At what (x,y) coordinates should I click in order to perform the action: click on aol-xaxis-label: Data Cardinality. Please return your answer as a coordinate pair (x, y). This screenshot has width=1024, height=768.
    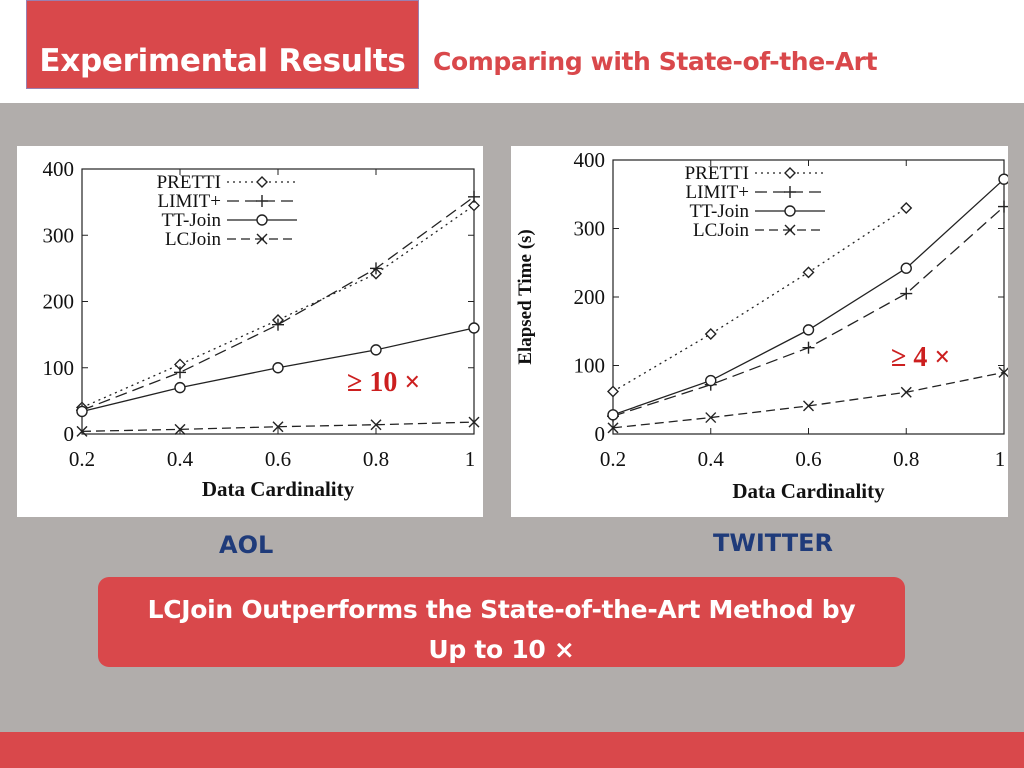
    Looking at the image, I should click on (278, 489).